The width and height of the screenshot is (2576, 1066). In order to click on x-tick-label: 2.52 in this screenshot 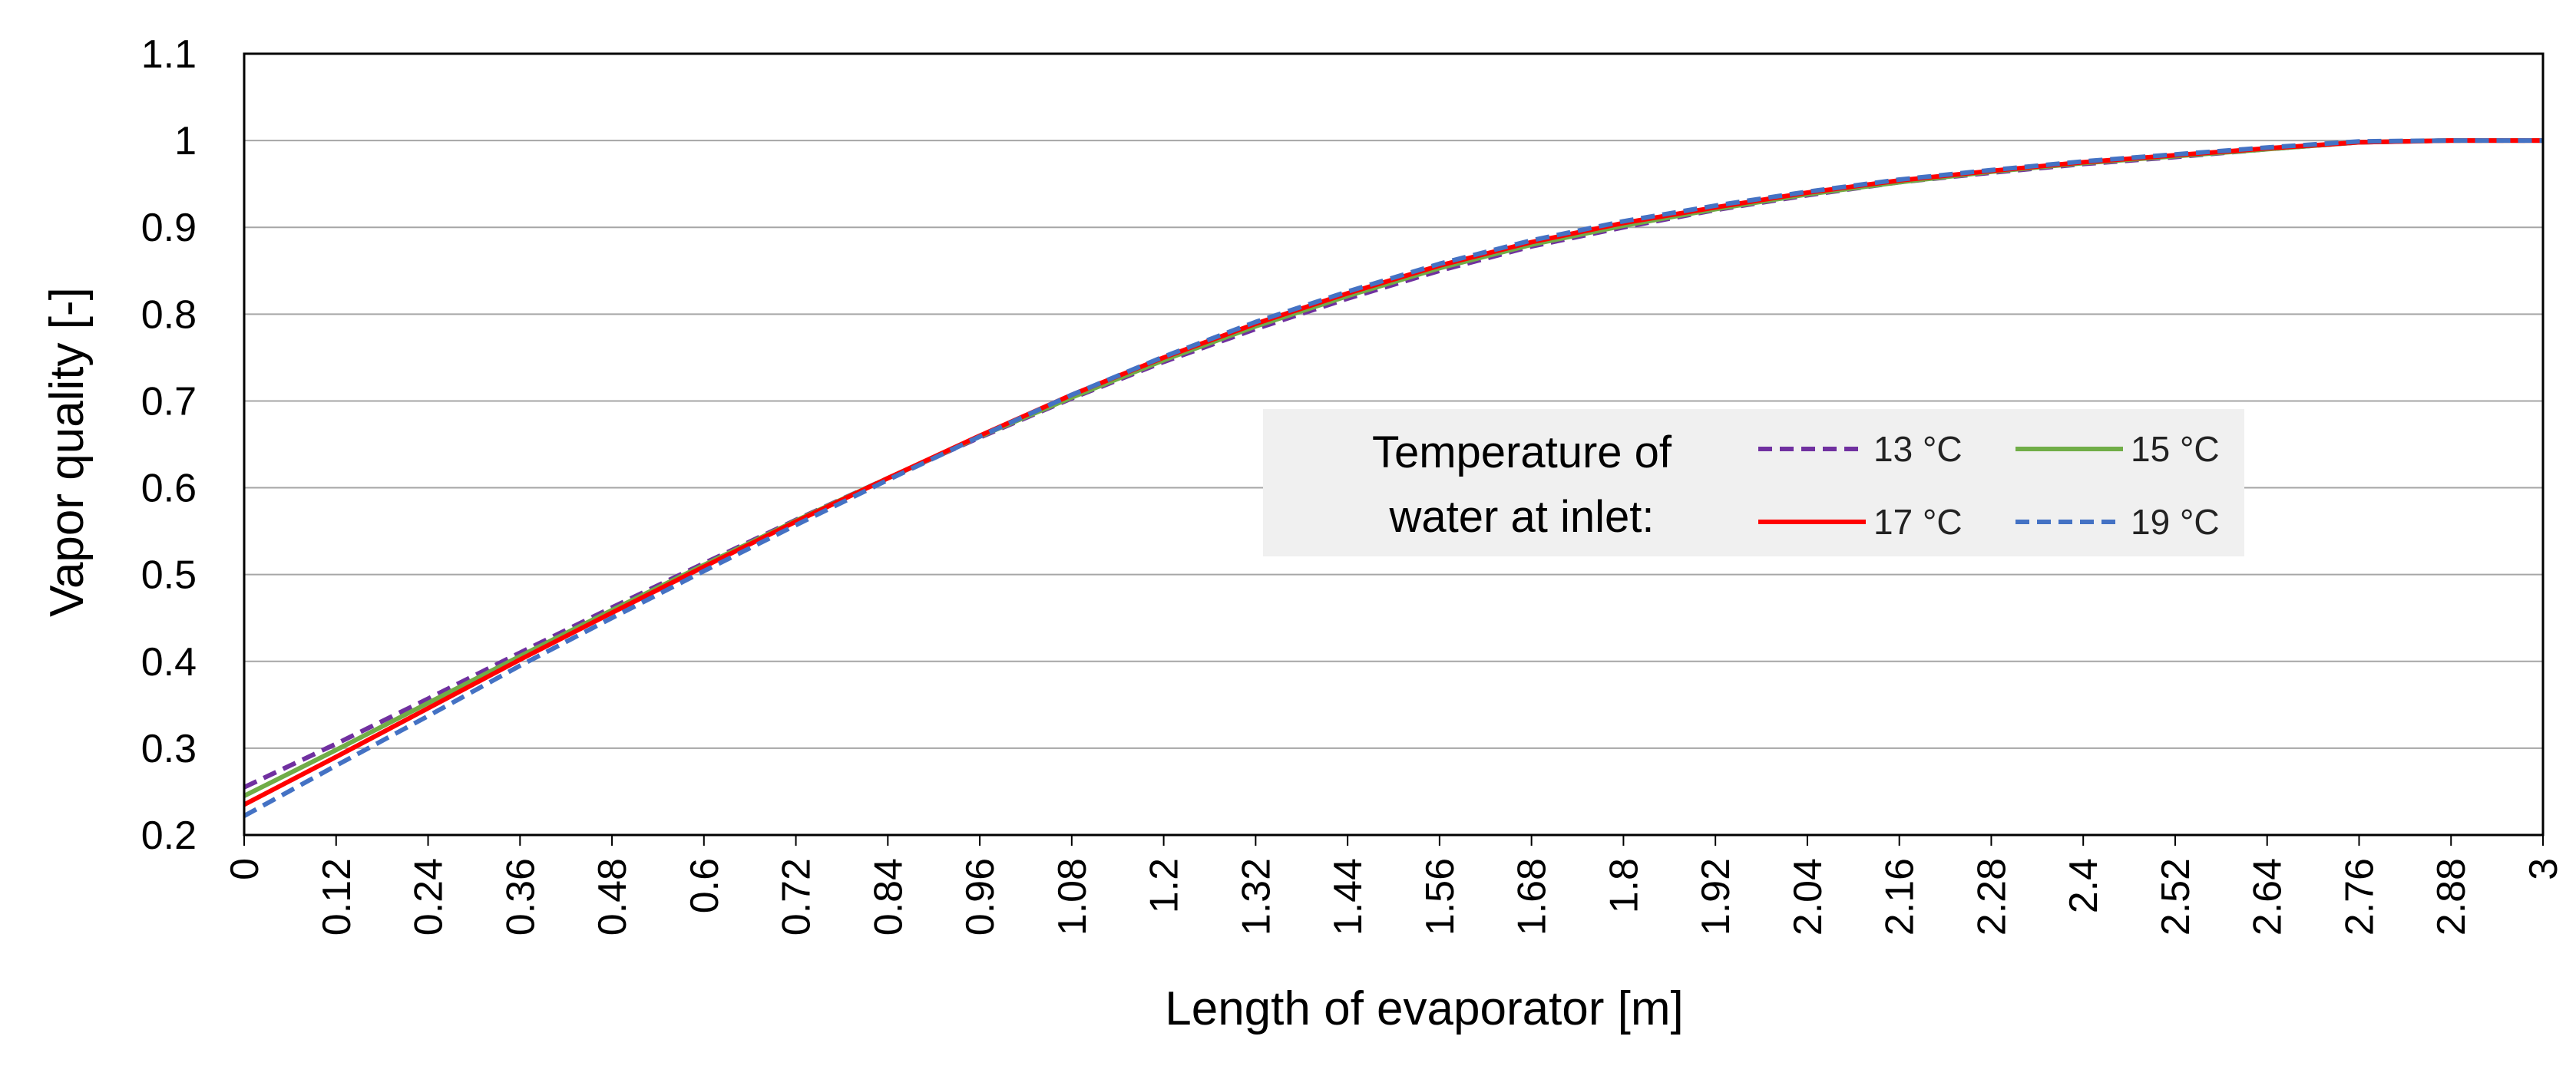, I will do `click(2176, 897)`.